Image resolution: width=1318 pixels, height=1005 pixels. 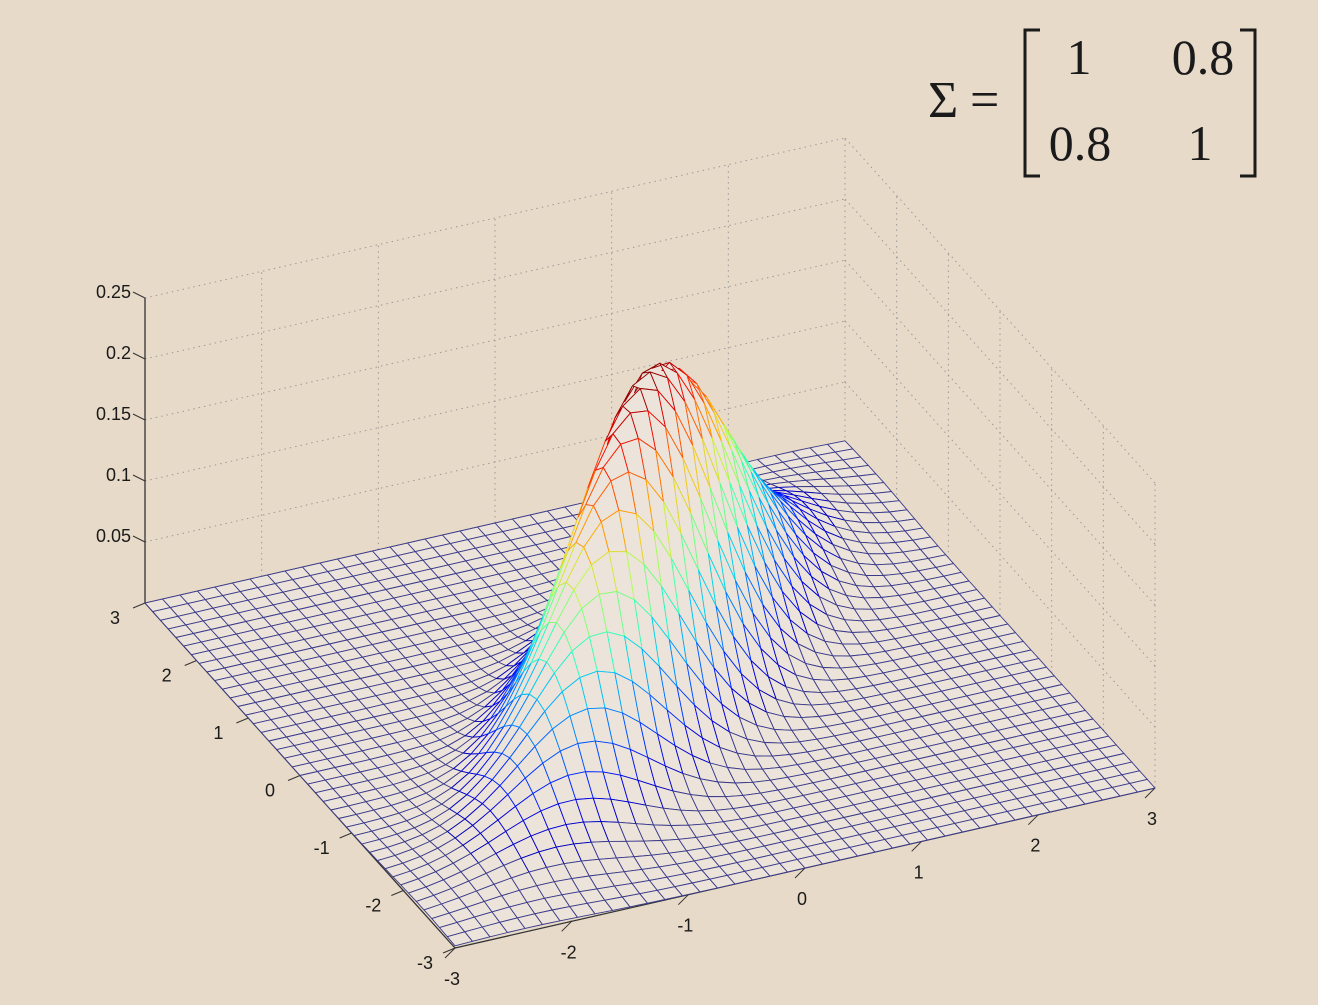 What do you see at coordinates (569, 952) in the screenshot?
I see `x-tick-label: -2` at bounding box center [569, 952].